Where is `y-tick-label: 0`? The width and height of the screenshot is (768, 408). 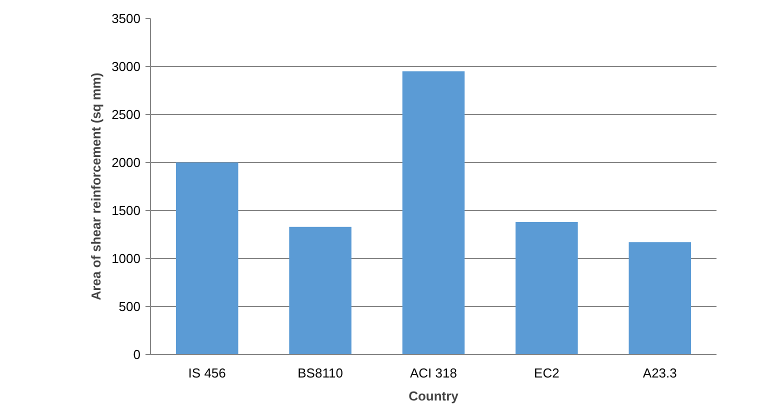
y-tick-label: 0 is located at coordinates (137, 354).